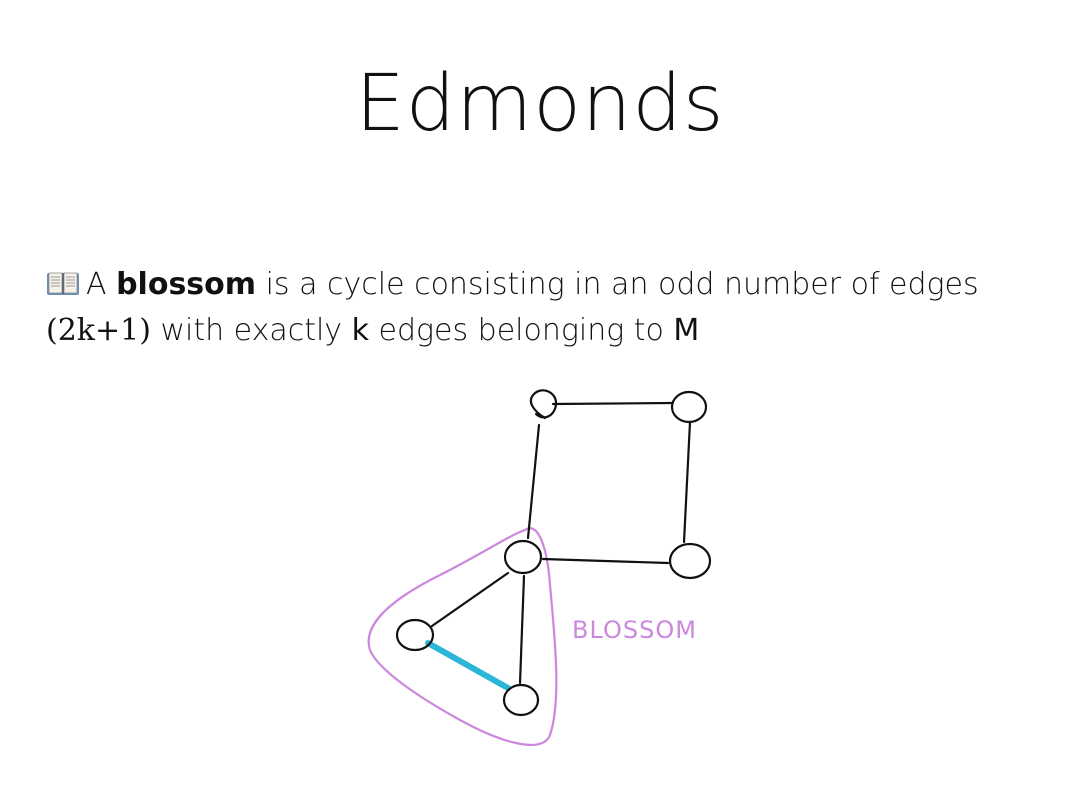 This screenshot has width=1080, height=810. Describe the element at coordinates (468, 665) in the screenshot. I see `matched-edge` at that location.